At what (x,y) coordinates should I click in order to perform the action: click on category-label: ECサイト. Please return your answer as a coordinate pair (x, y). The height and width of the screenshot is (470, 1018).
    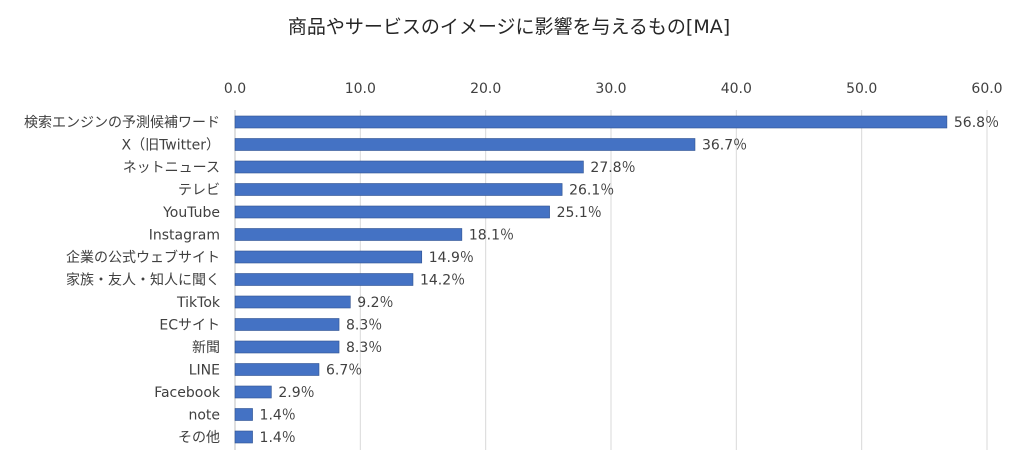
    Looking at the image, I should click on (189, 326).